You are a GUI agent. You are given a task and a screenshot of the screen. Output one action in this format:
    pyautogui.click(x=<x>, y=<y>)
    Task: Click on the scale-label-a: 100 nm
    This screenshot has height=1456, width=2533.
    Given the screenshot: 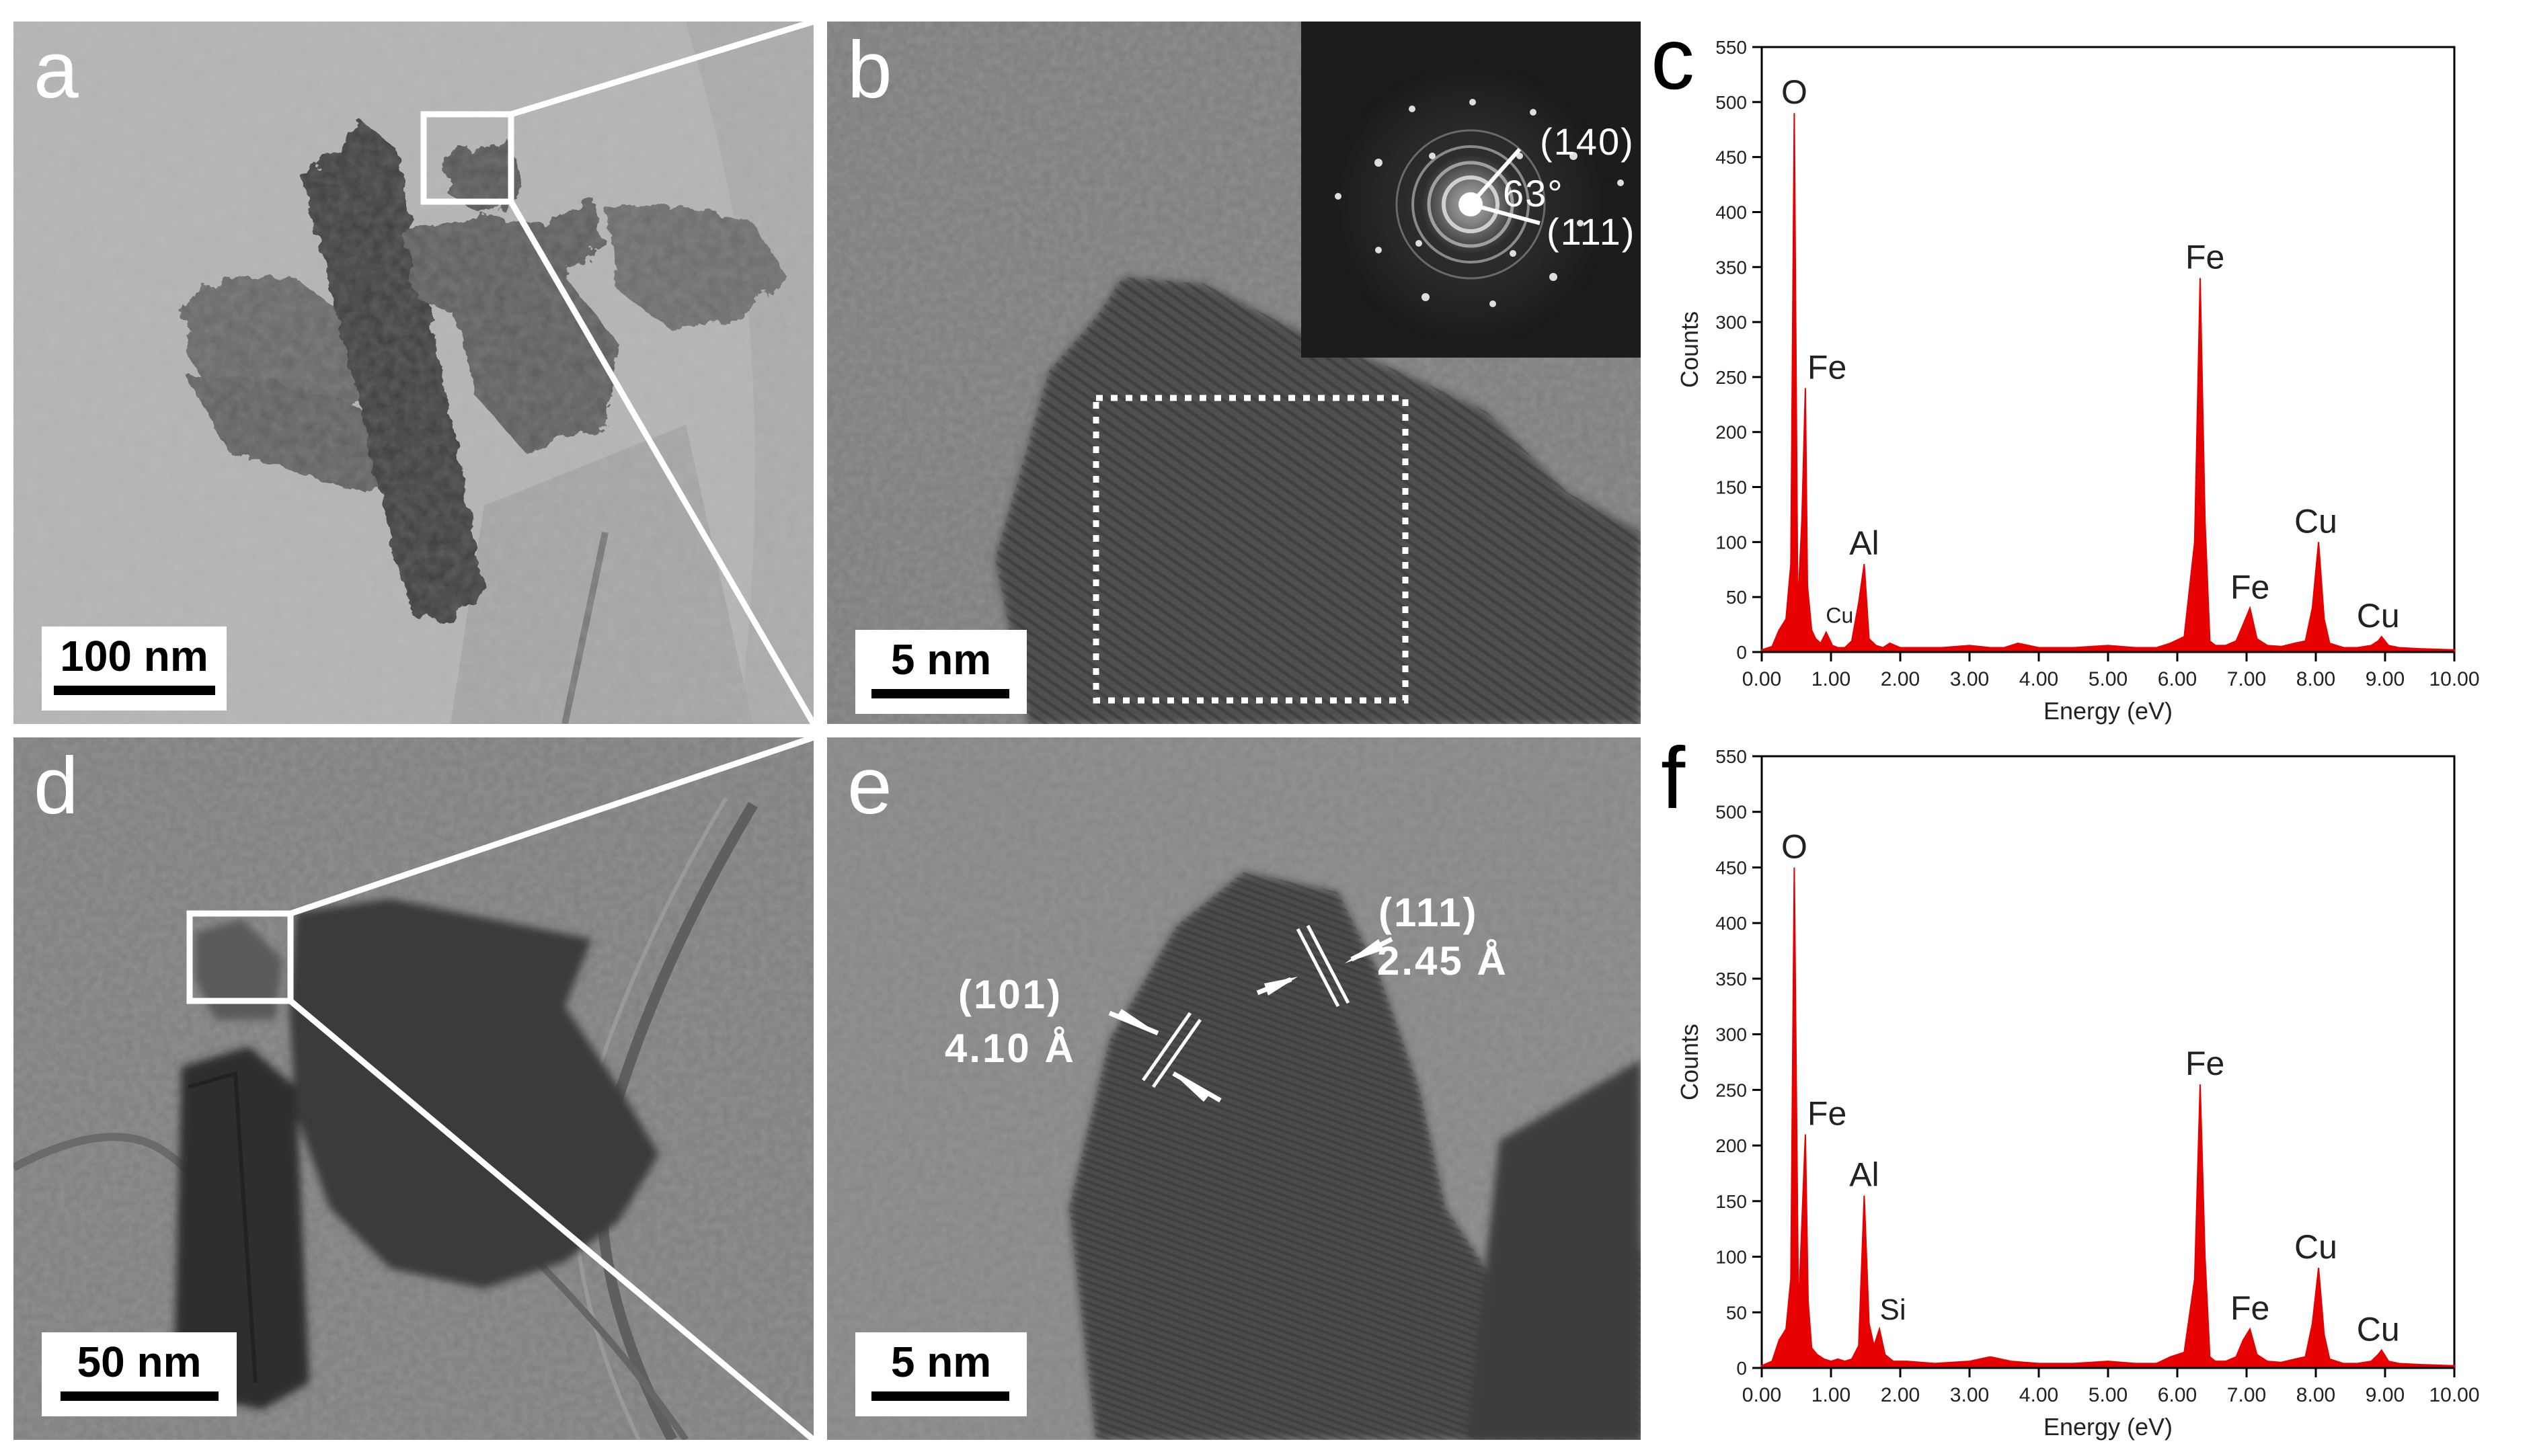 What is the action you would take?
    pyautogui.click(x=134, y=656)
    